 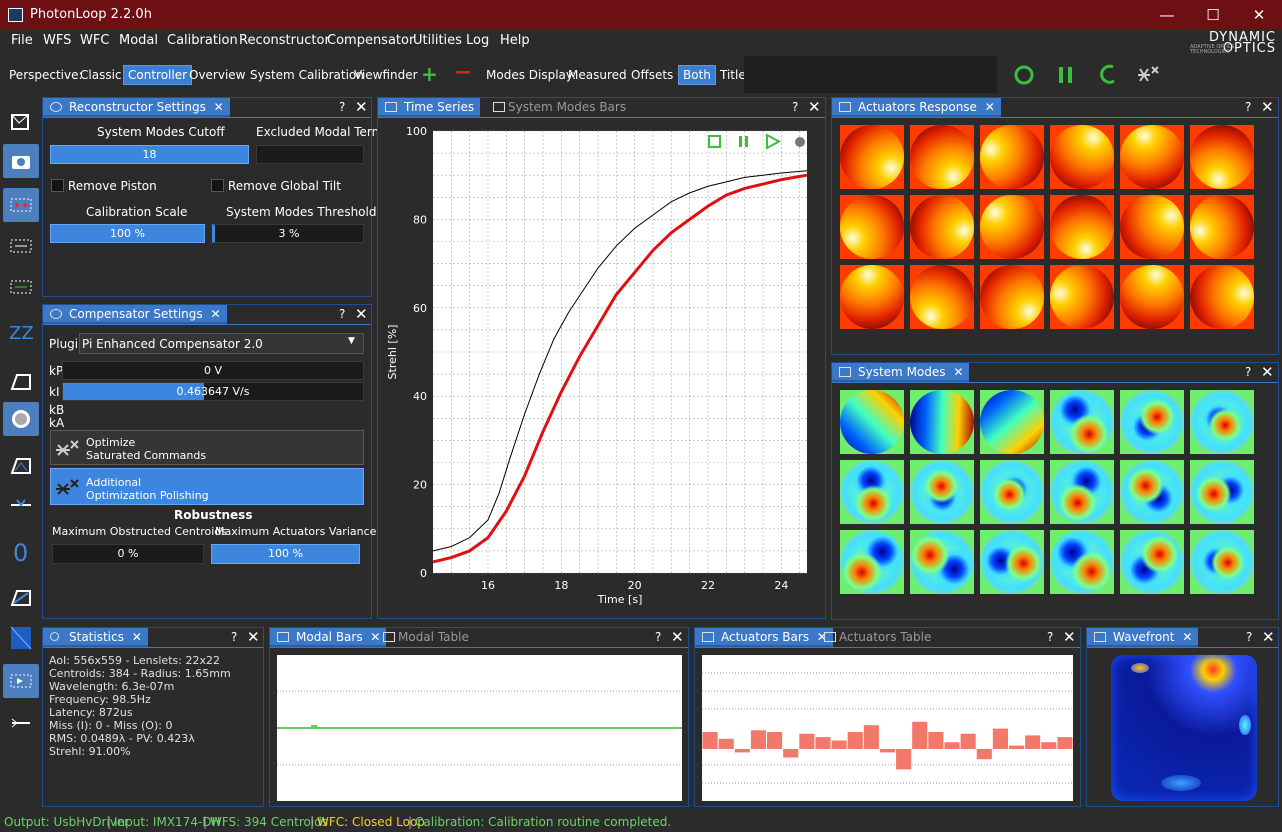 What do you see at coordinates (217, 75) in the screenshot?
I see `perspective-overview: Overview` at bounding box center [217, 75].